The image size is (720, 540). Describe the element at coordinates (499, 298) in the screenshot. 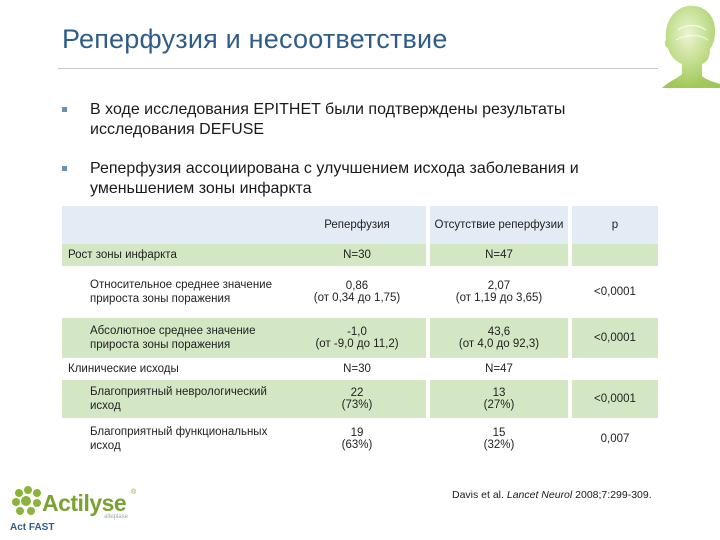

I see `cell-ci: (от 1,19 до 3,65)` at that location.